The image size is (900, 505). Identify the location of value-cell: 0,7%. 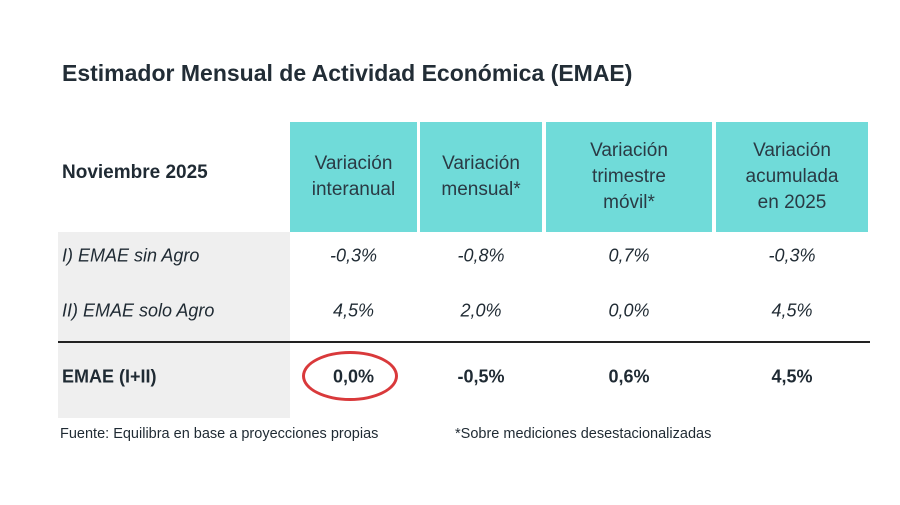
(629, 255).